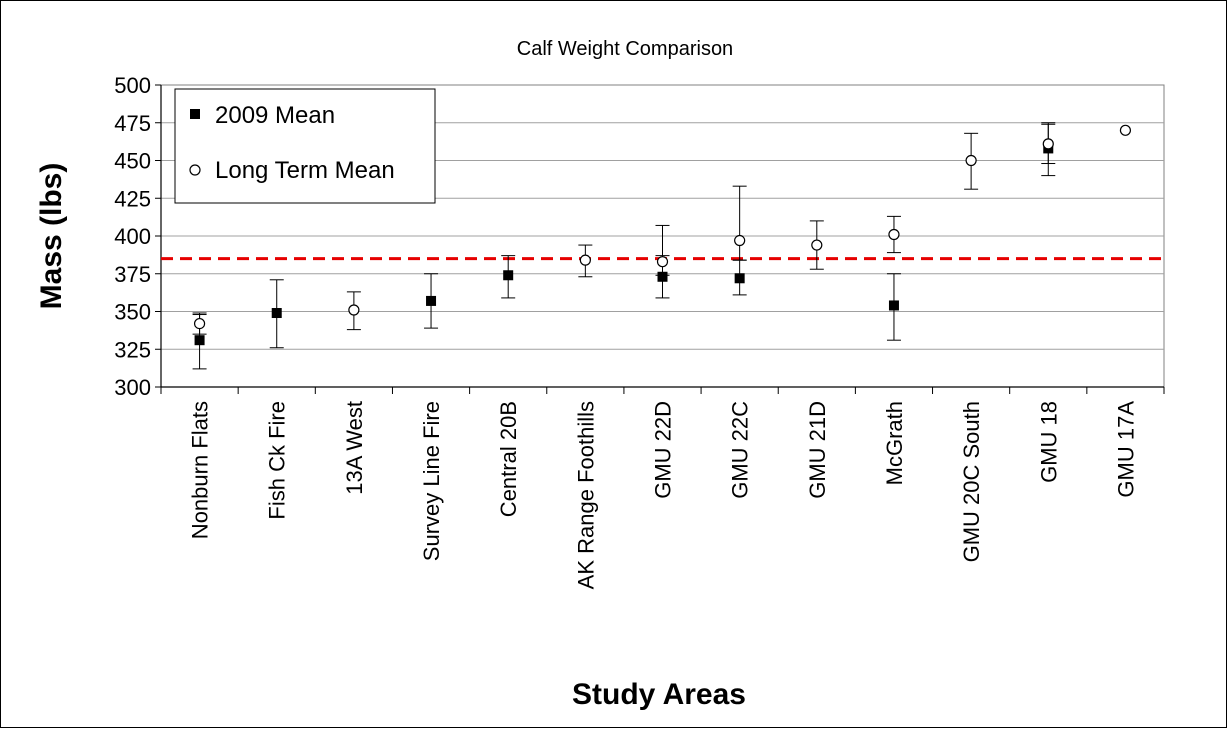 The width and height of the screenshot is (1227, 729). I want to click on x-tick-label-2: 13A West, so click(354, 448).